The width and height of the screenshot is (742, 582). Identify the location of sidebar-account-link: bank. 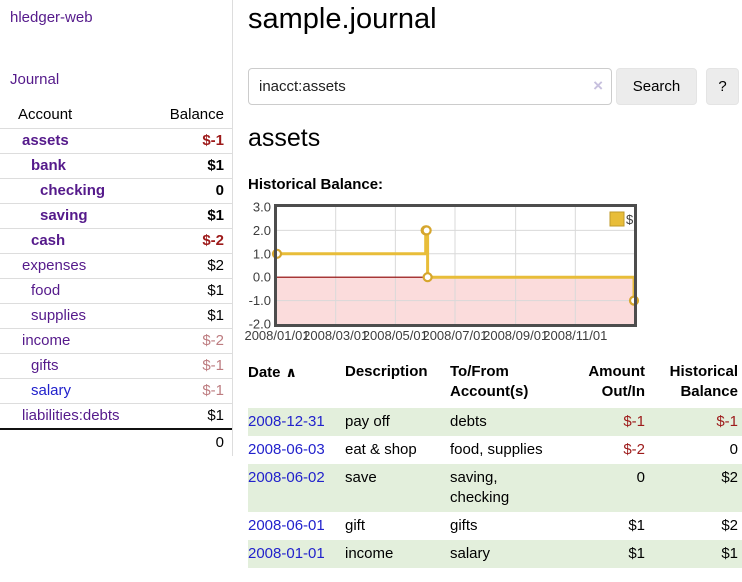
(49, 165).